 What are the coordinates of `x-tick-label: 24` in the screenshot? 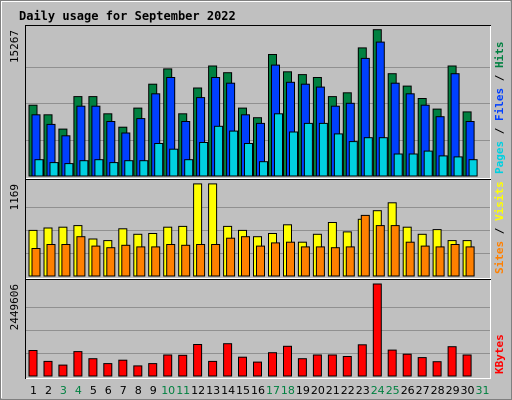 It's located at (378, 390).